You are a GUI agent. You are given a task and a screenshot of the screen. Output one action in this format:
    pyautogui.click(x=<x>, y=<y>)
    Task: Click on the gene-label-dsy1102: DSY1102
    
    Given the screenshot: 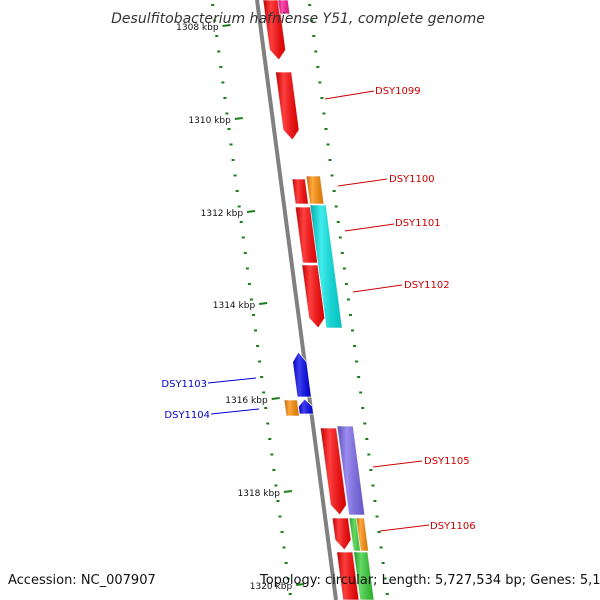 What is the action you would take?
    pyautogui.click(x=427, y=285)
    